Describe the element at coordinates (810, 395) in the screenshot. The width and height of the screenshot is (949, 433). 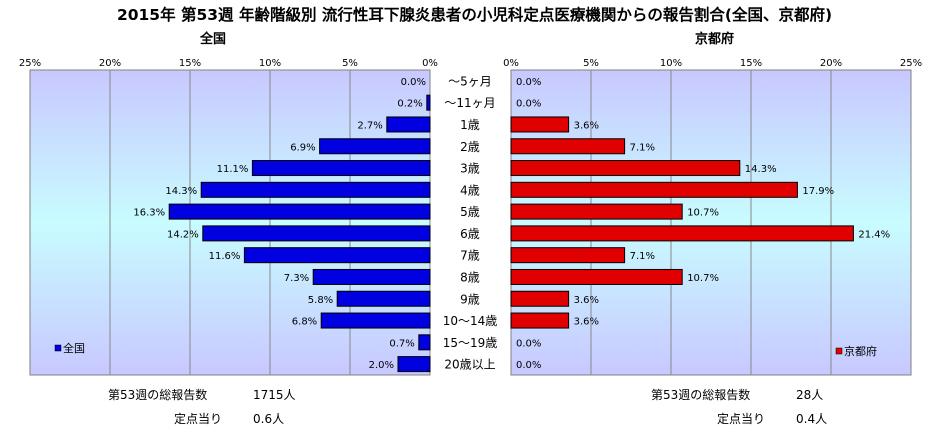
I see `right-total-value: 28人` at that location.